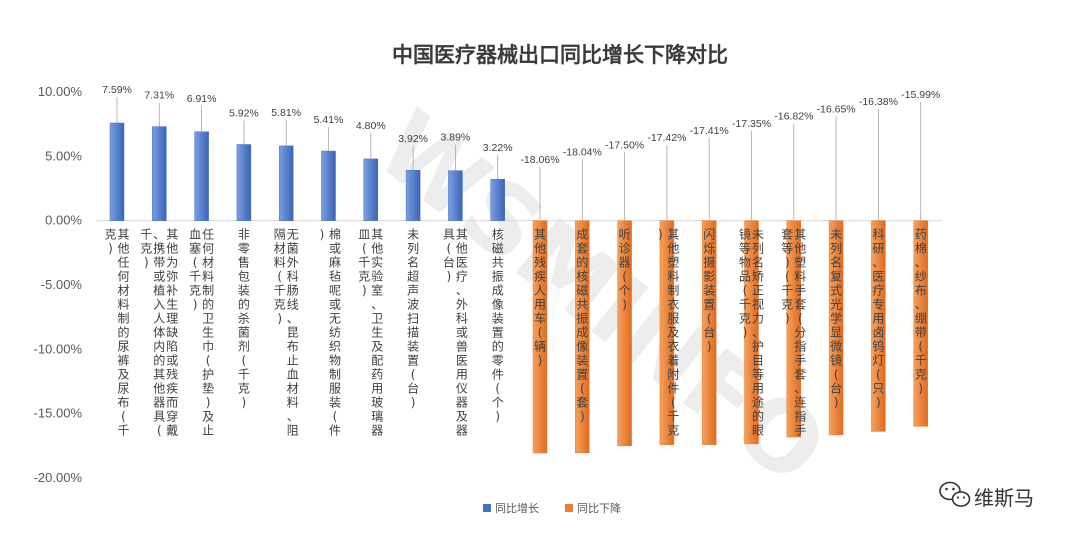 This screenshot has width=1080, height=542. What do you see at coordinates (560, 55) in the screenshot?
I see `chart-title: 中国医疗器械出口同比增长下降对比` at bounding box center [560, 55].